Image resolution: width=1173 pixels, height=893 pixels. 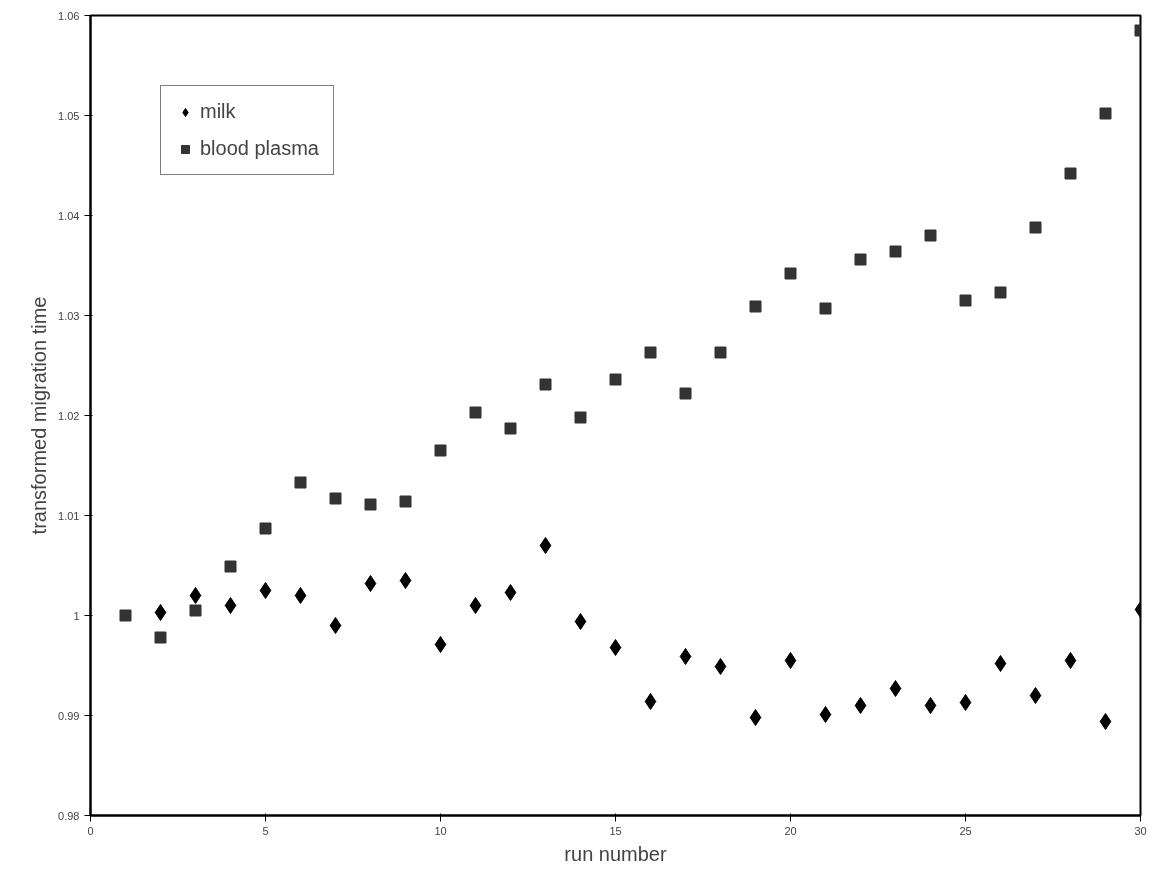 I want to click on x-tick-label: 25, so click(x=965, y=830).